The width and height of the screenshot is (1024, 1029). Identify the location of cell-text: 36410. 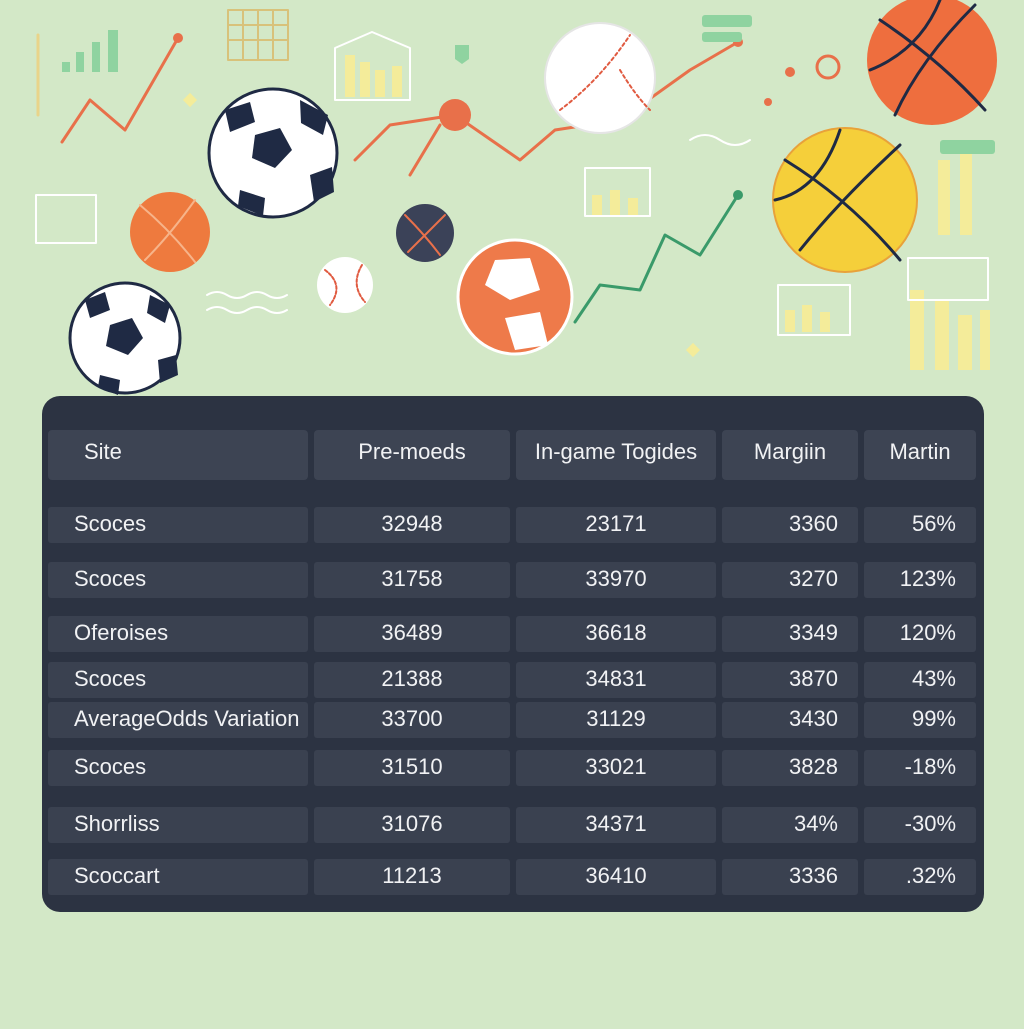
(615, 875).